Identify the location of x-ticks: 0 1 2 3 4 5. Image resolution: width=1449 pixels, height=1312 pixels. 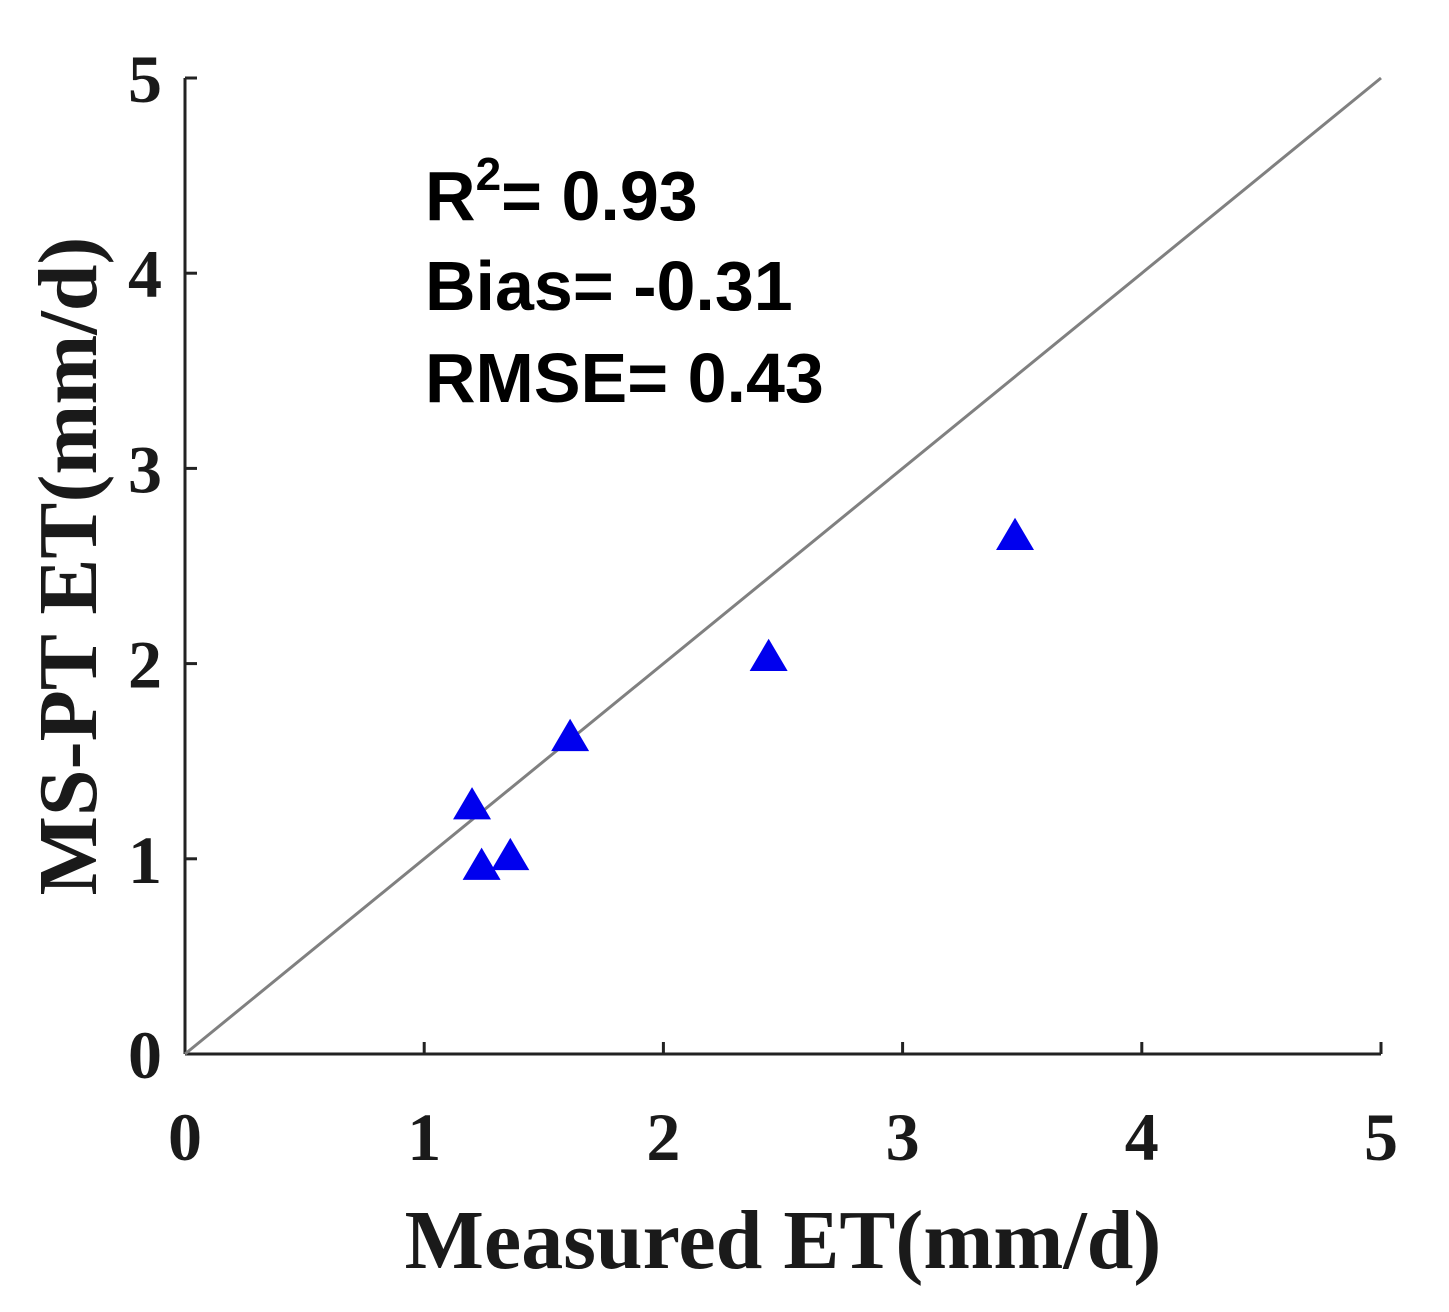
(783, 1108).